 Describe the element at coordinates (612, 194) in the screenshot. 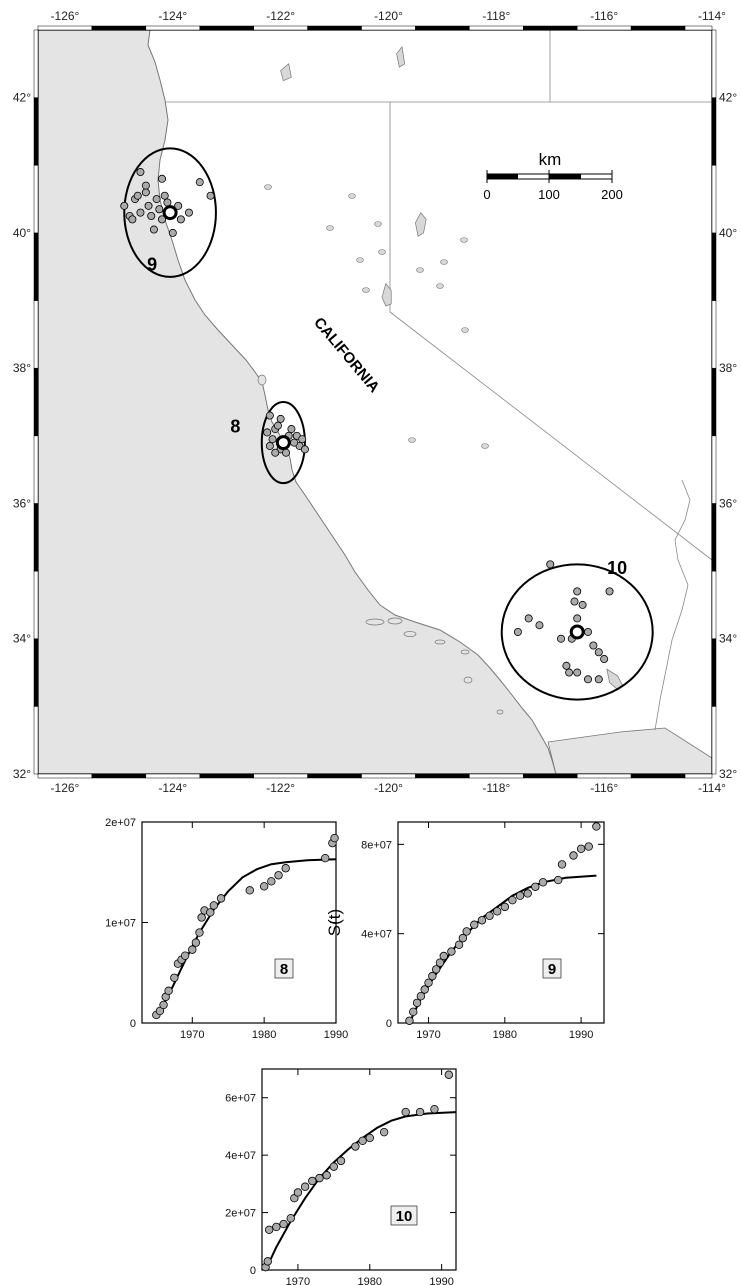

I see `scale-bar-label-200: 200` at that location.